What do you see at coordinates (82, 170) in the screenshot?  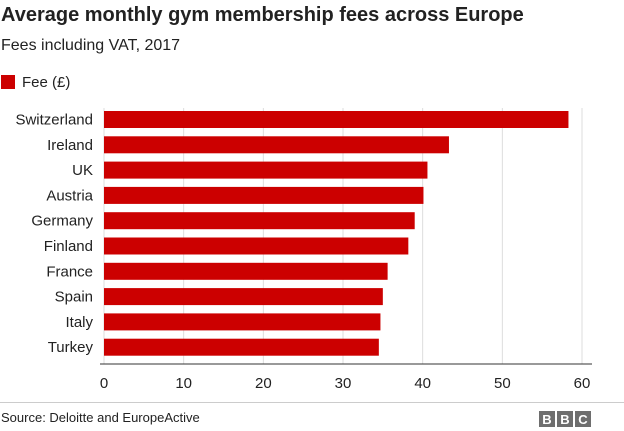 I see `y-tick-label: UK` at bounding box center [82, 170].